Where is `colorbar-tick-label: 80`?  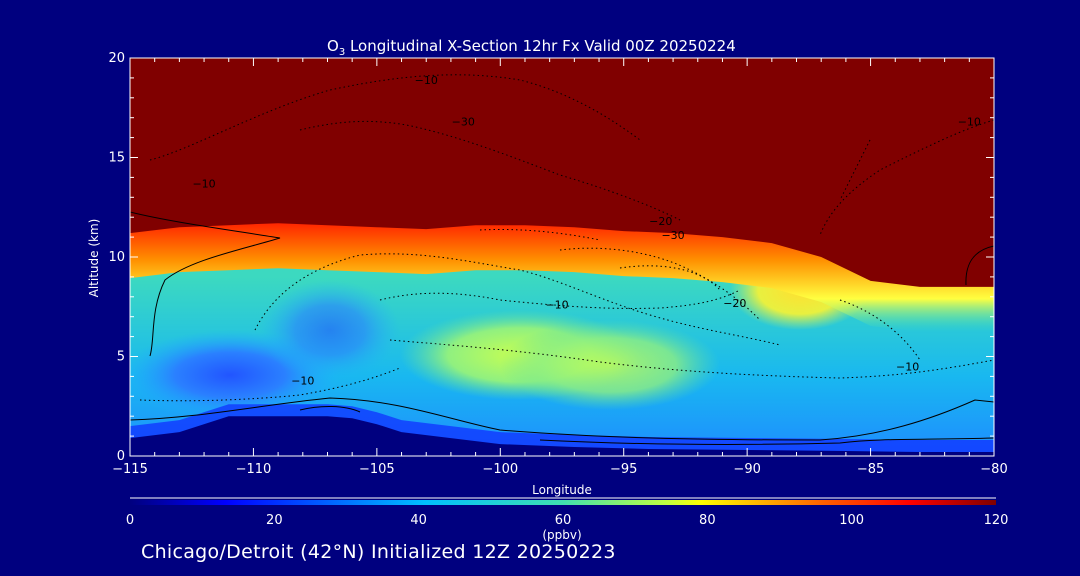
colorbar-tick-label: 80 is located at coordinates (707, 520).